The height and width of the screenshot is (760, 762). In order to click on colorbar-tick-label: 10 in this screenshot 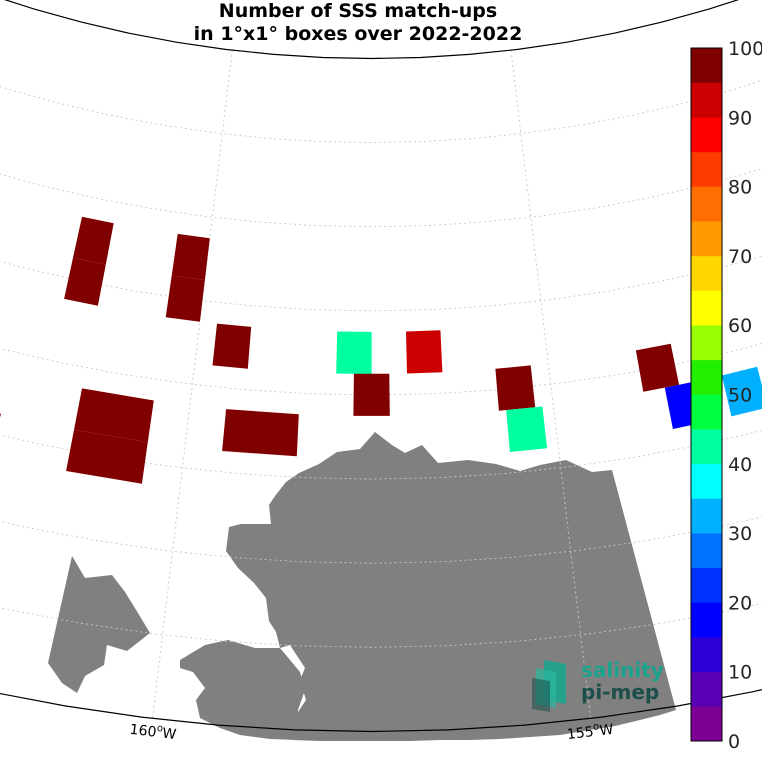, I will do `click(740, 673)`.